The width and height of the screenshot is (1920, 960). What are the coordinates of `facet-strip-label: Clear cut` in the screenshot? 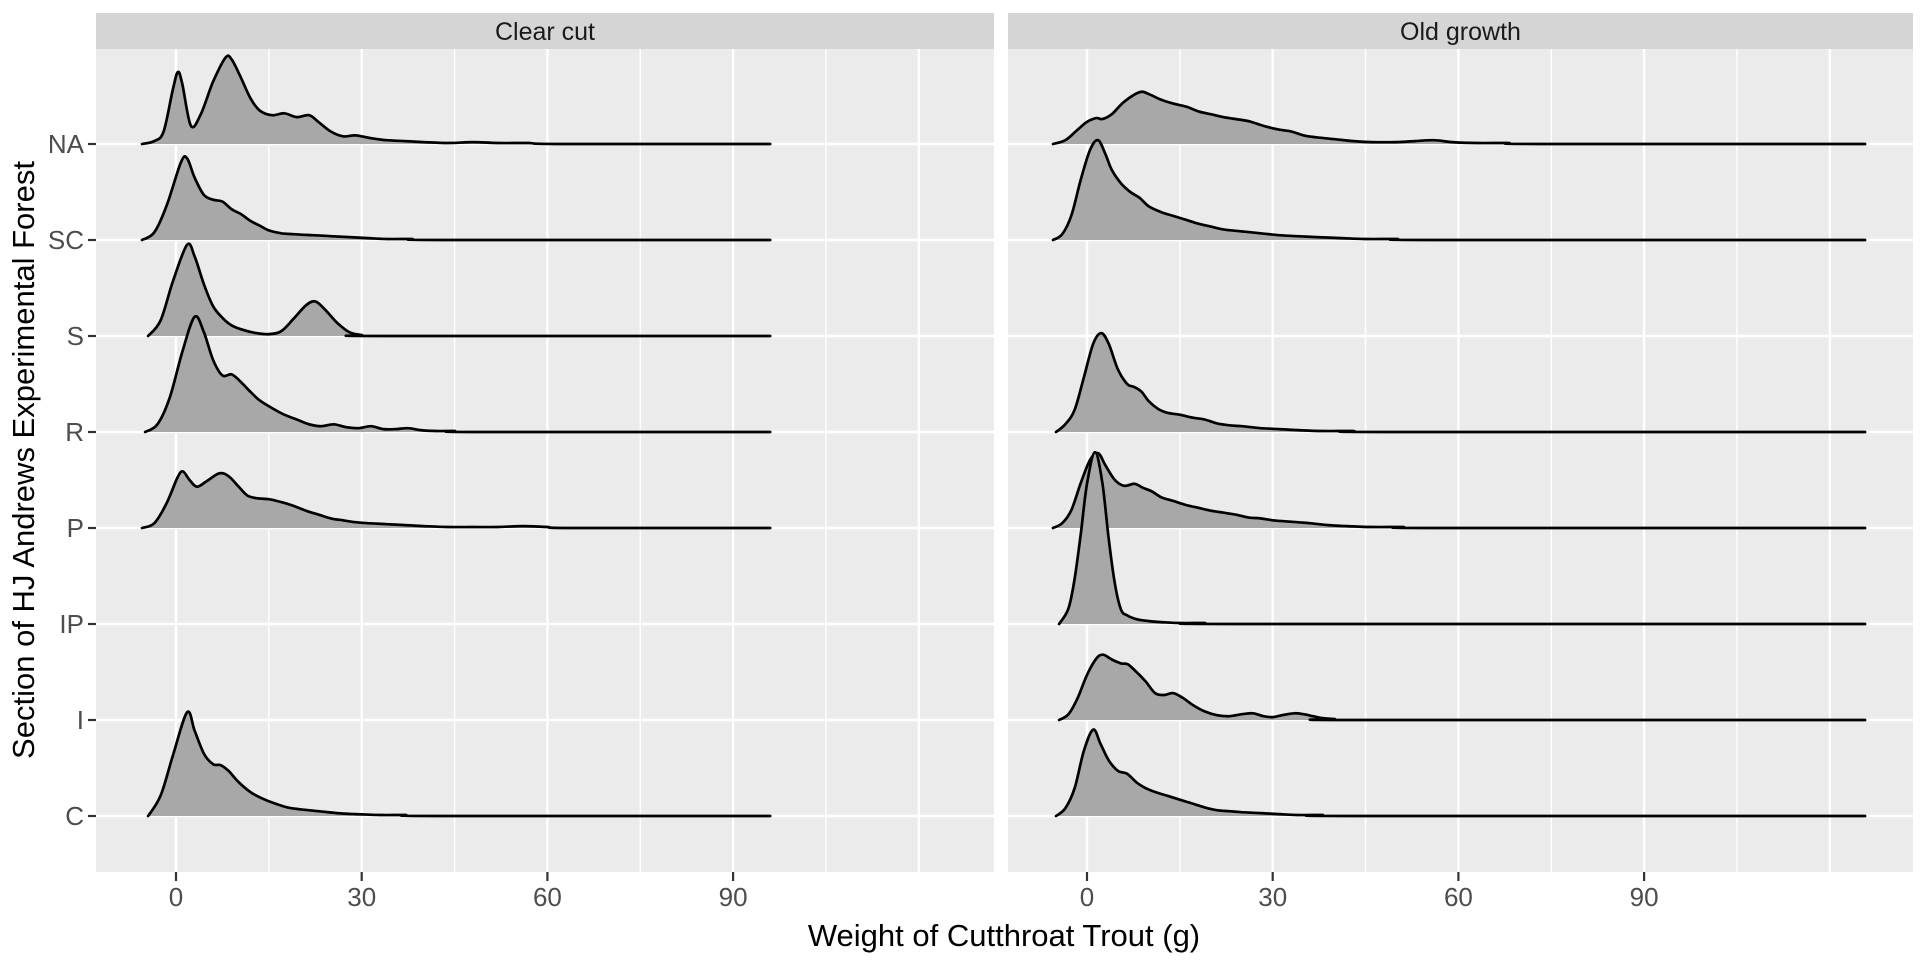 It's located at (545, 32).